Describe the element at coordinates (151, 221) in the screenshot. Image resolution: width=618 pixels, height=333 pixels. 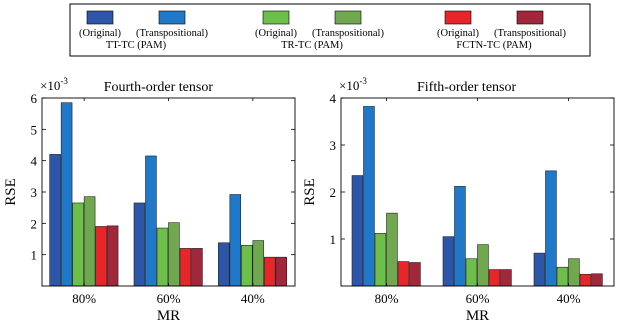
I see `bar-p0-c1-s1` at that location.